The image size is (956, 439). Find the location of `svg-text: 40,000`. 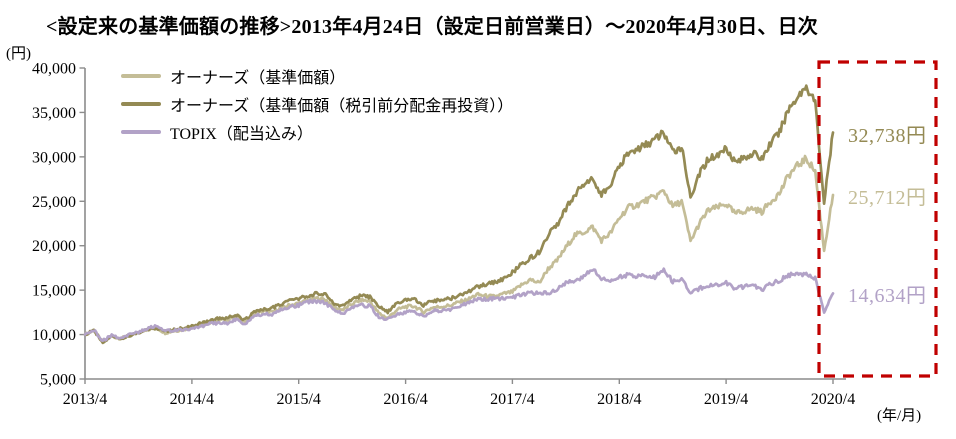

svg-text: 40,000 is located at coordinates (54, 69).